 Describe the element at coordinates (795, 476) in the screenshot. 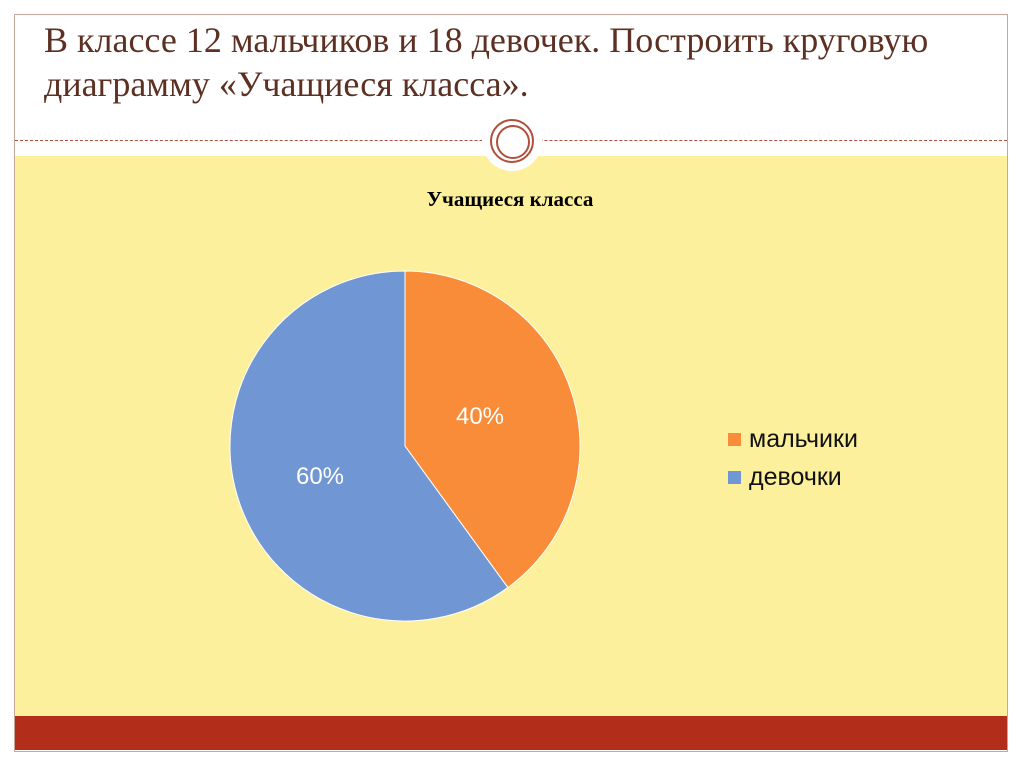

I see `legend-label-girls: девочки` at that location.